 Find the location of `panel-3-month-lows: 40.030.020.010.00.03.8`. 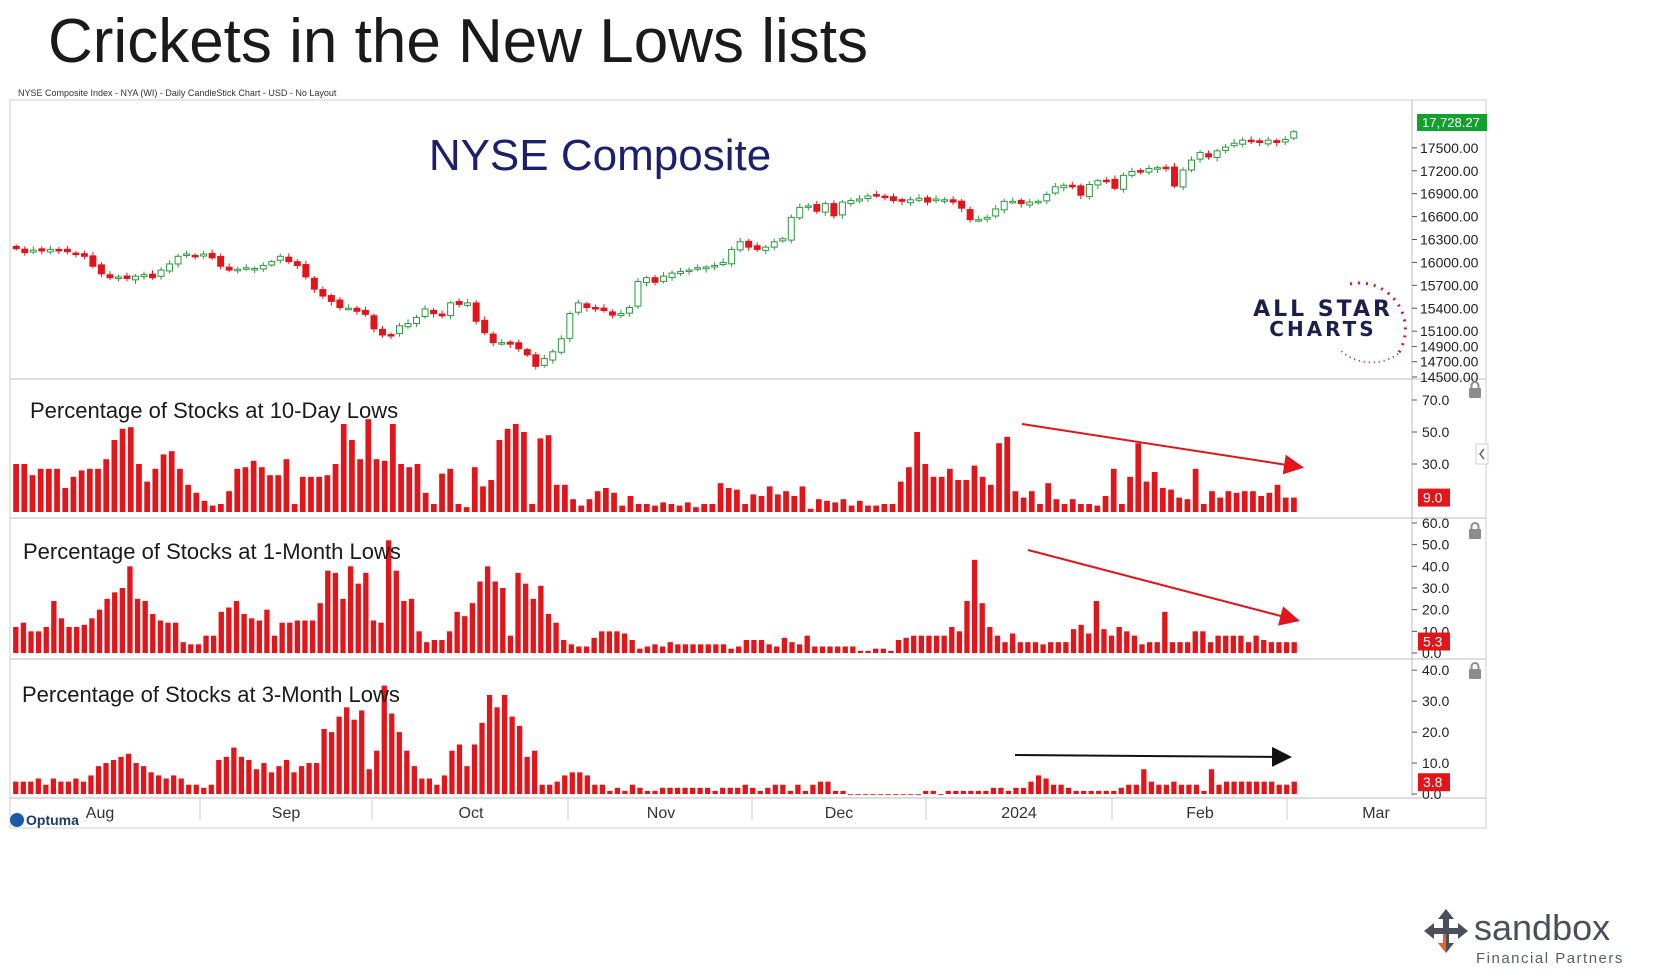

panel-3-month-lows: 40.030.020.010.00.03.8 is located at coordinates (731, 732).